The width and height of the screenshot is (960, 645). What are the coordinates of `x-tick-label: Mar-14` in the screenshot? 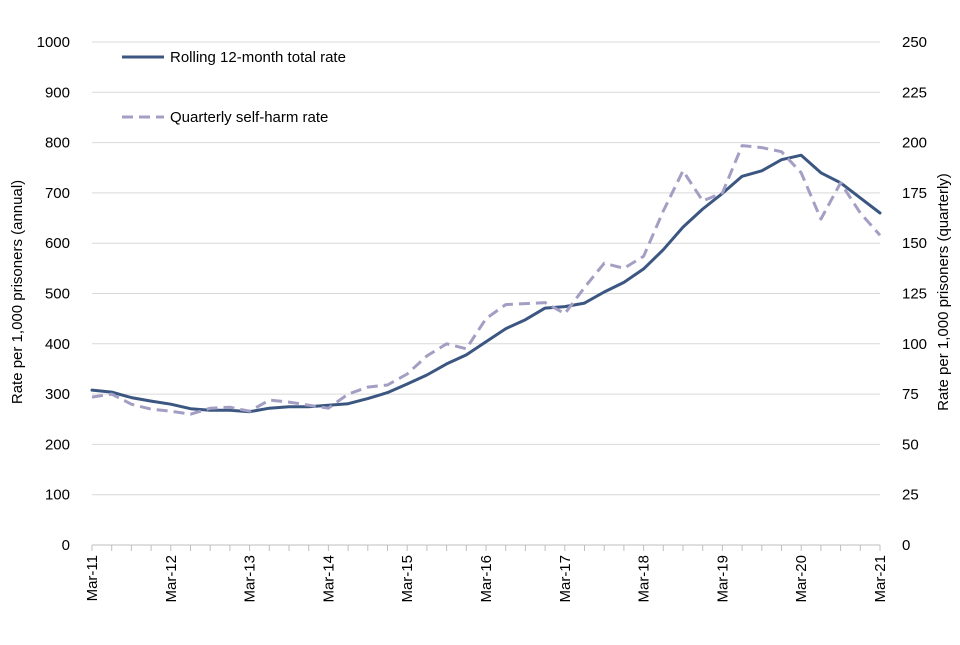 It's located at (328, 579).